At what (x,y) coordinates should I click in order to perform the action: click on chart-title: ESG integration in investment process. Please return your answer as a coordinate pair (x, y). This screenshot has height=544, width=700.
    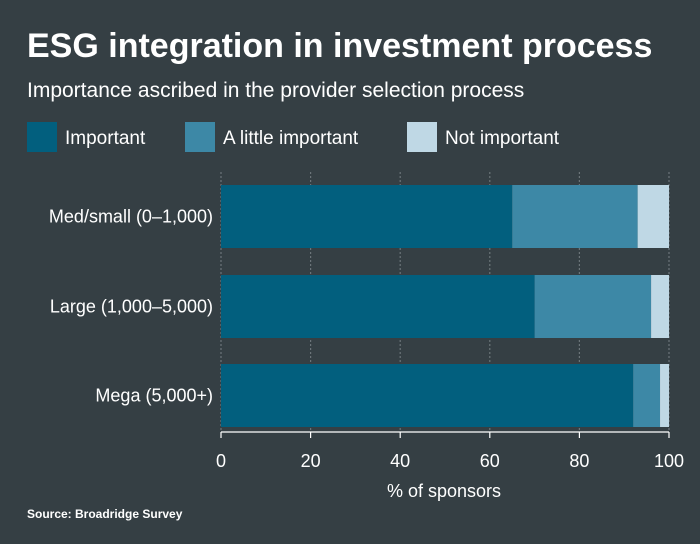
    Looking at the image, I should click on (339, 46).